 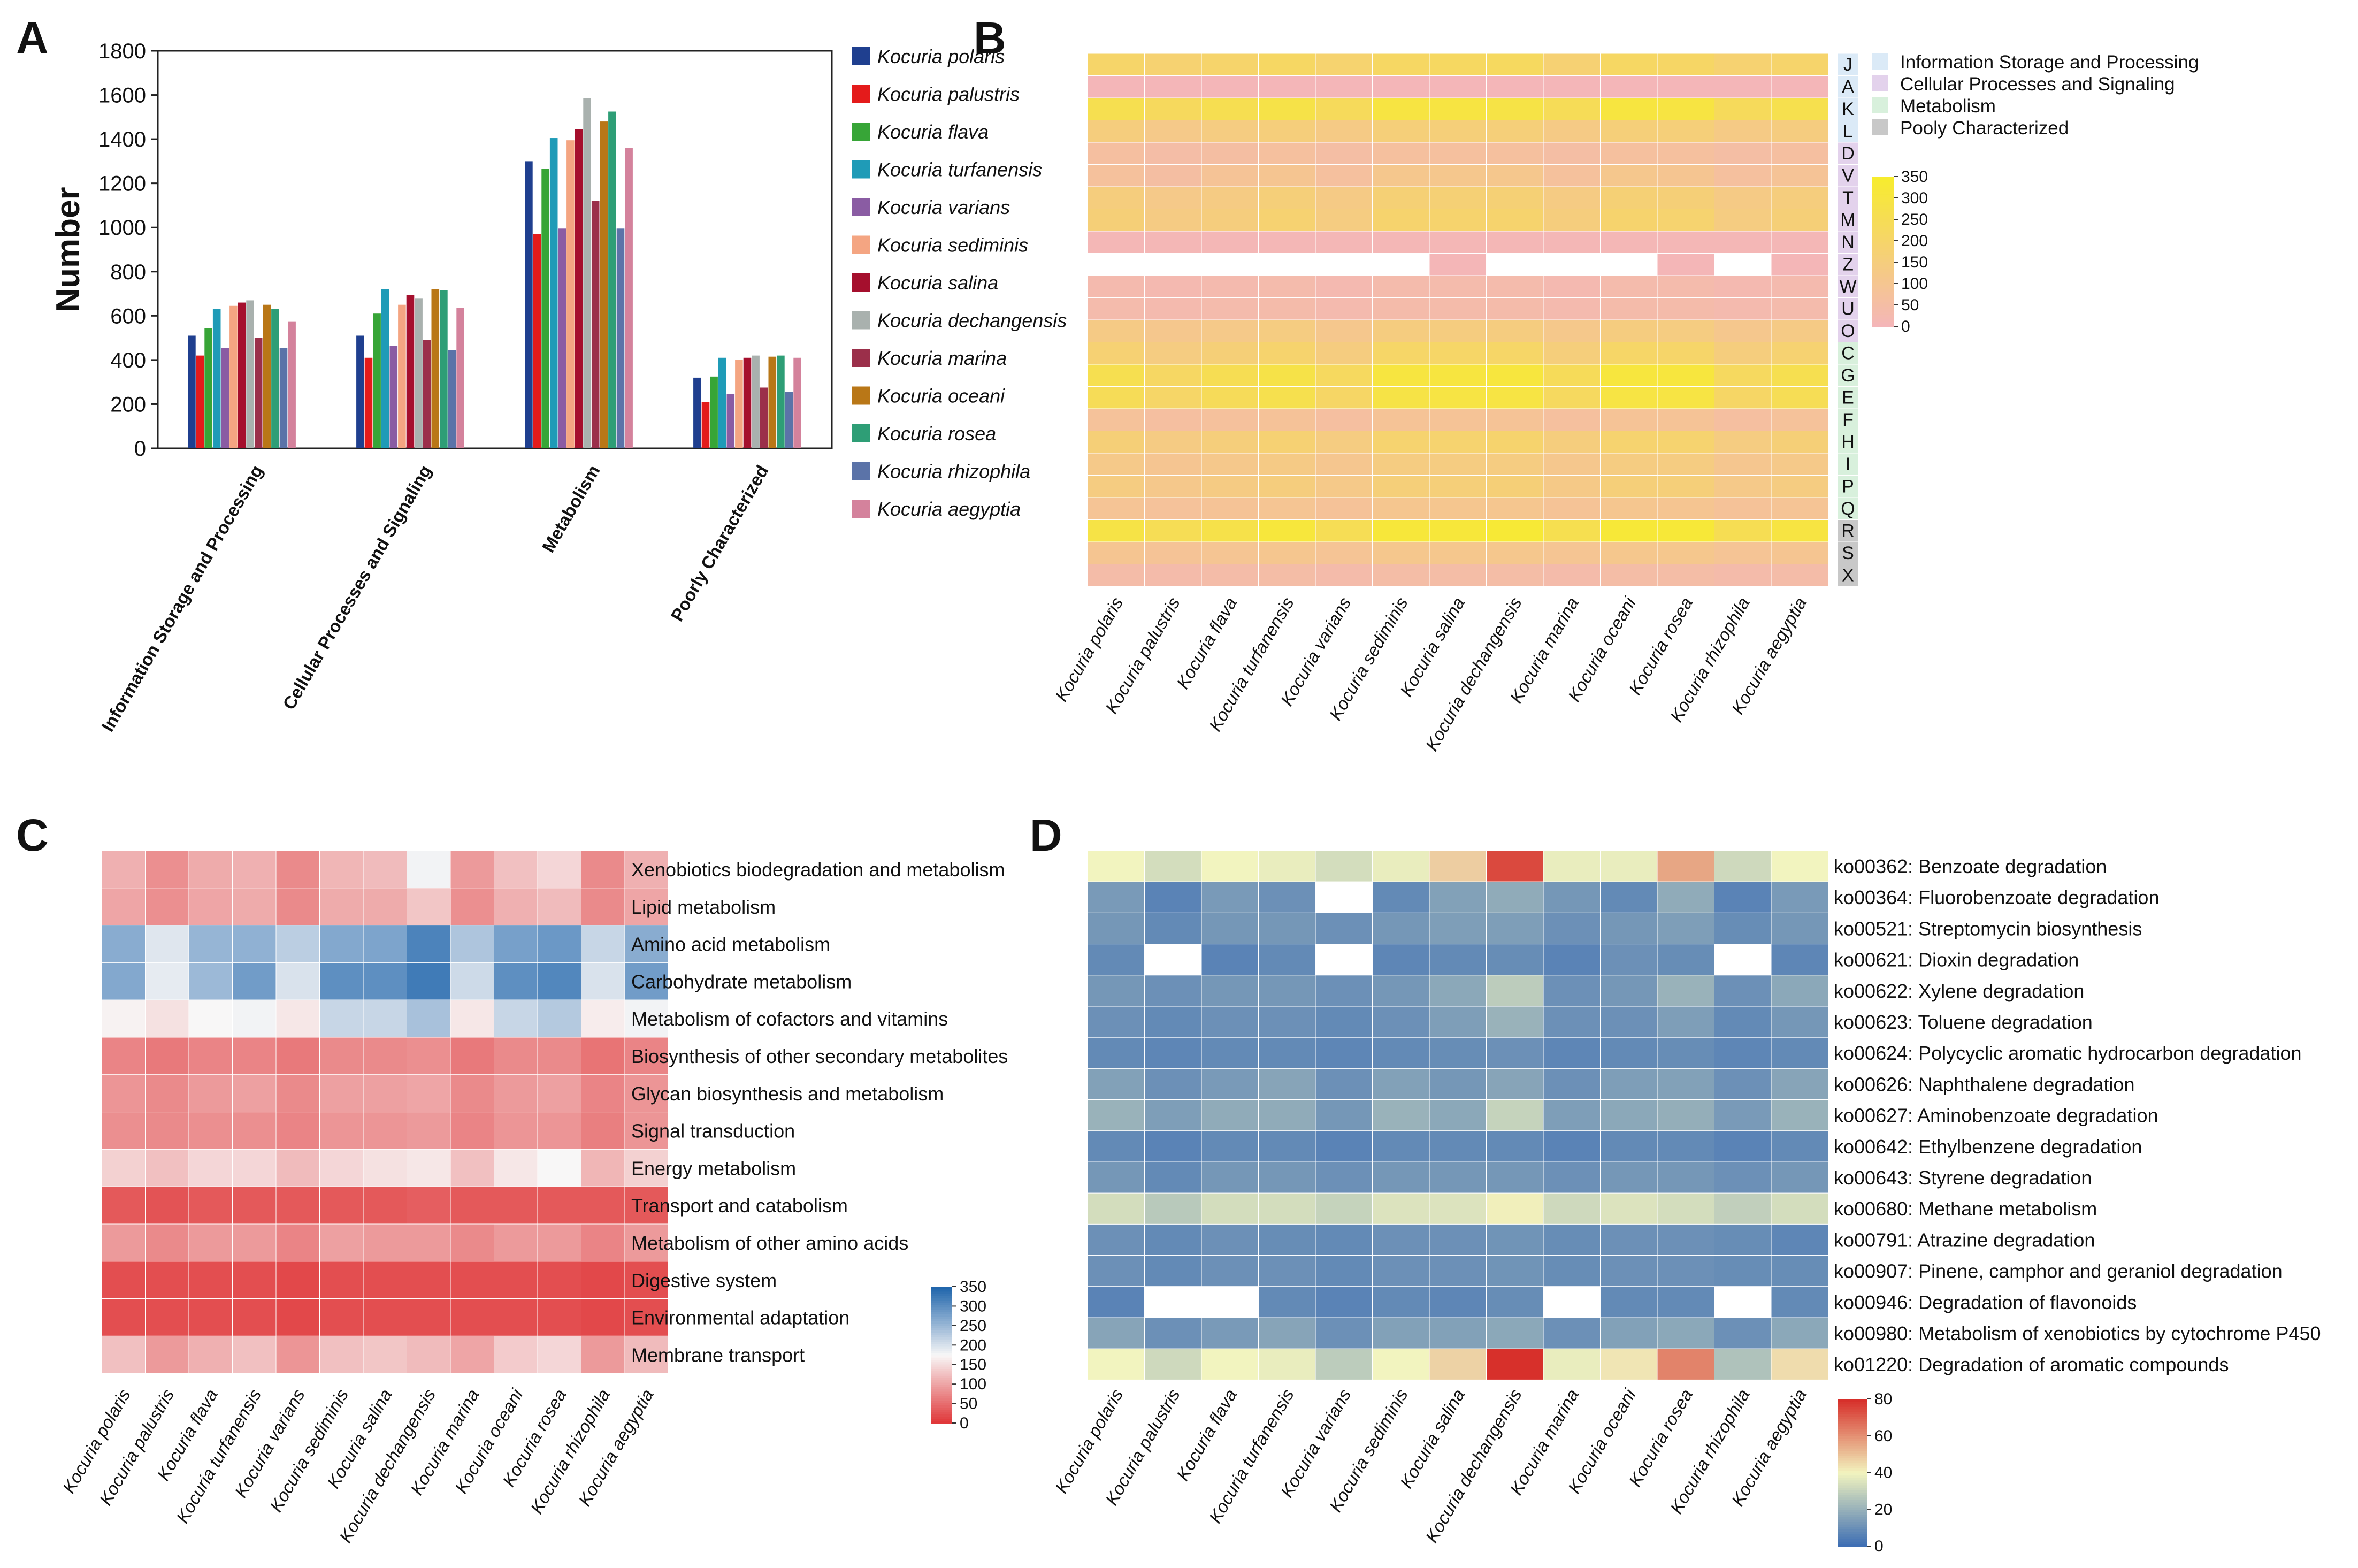 What do you see at coordinates (972, 321) in the screenshot?
I see `legend-label: Kocuria dechangensis` at bounding box center [972, 321].